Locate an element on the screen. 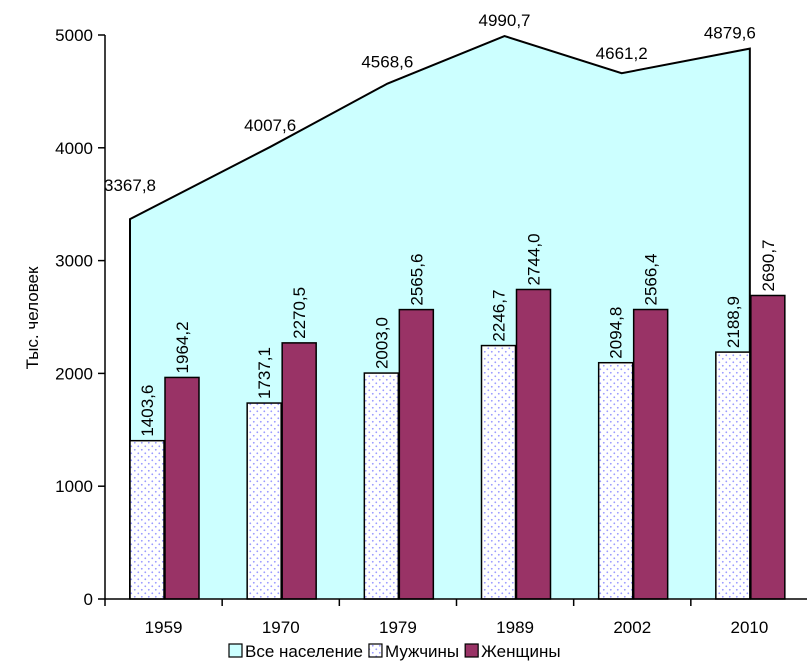 Image resolution: width=807 pixels, height=665 pixels. legend-label-0: Все население is located at coordinates (304, 651).